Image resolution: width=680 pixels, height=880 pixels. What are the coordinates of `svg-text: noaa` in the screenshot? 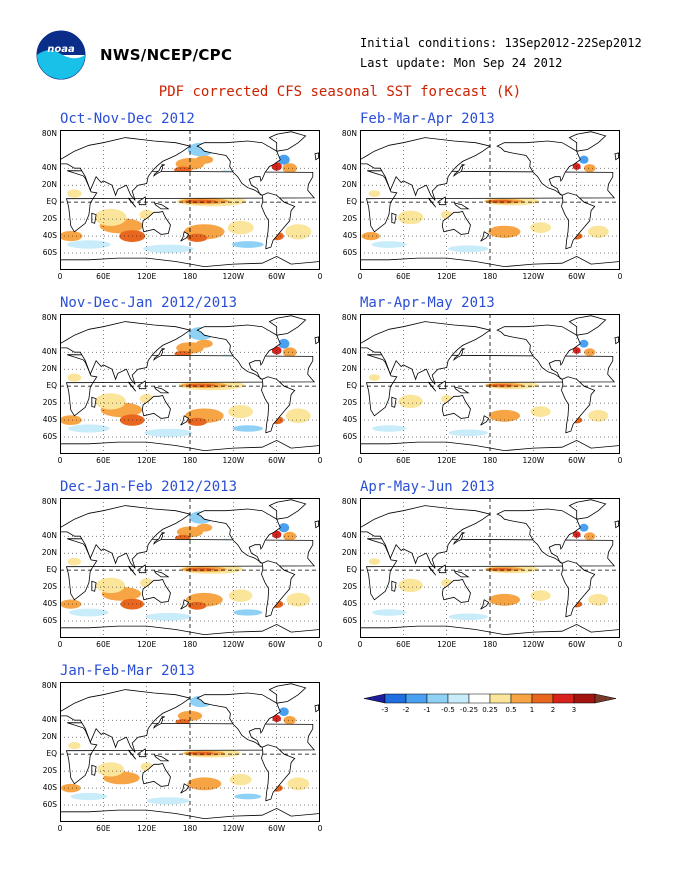 It's located at (61, 49).